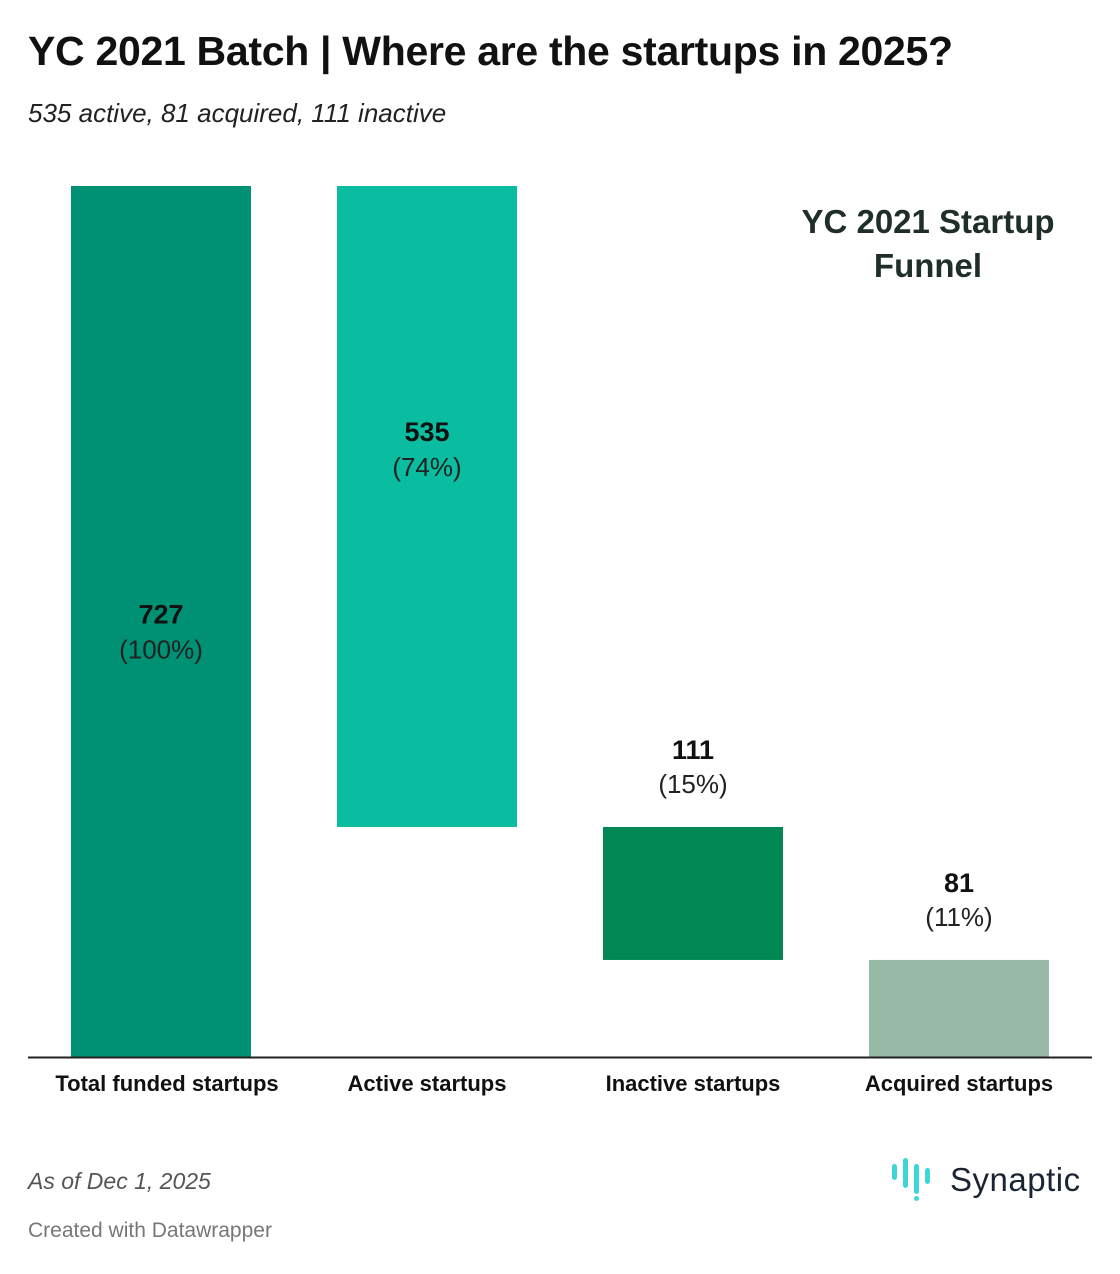 The width and height of the screenshot is (1120, 1274). What do you see at coordinates (959, 883) in the screenshot?
I see `value-label-4: 81` at bounding box center [959, 883].